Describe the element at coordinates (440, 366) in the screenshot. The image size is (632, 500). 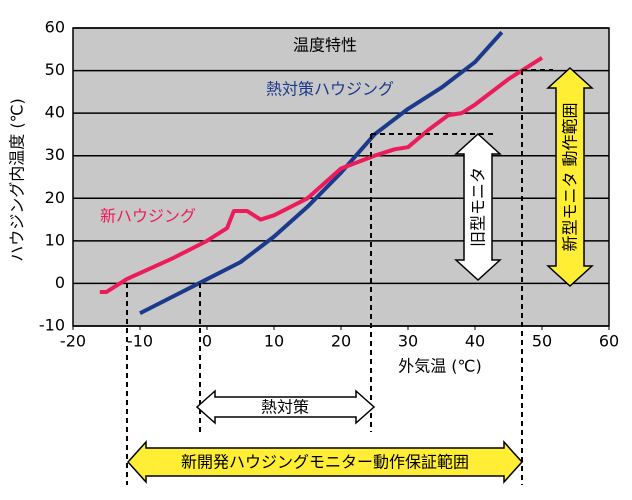
I see `x-axis-label: 外気温 (℃)` at that location.